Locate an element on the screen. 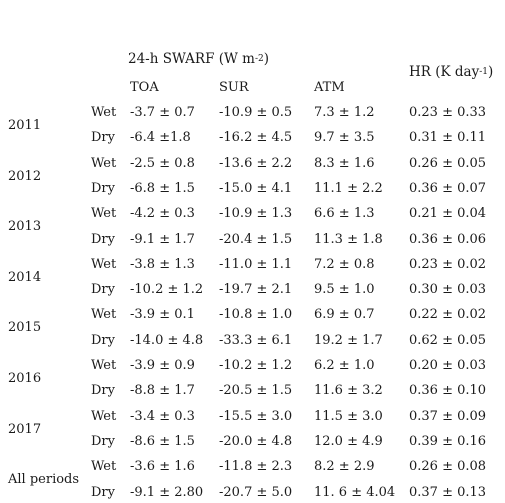 The width and height of the screenshot is (505, 503). sur-cell: -33.3 ± 6.1 is located at coordinates (256, 340).